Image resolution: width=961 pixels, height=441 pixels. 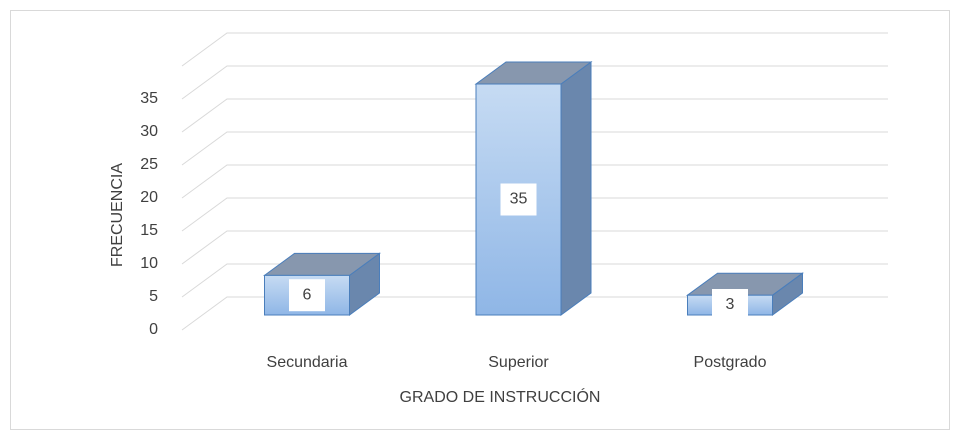 What do you see at coordinates (518, 362) in the screenshot?
I see `x-tick-label: Superior` at bounding box center [518, 362].